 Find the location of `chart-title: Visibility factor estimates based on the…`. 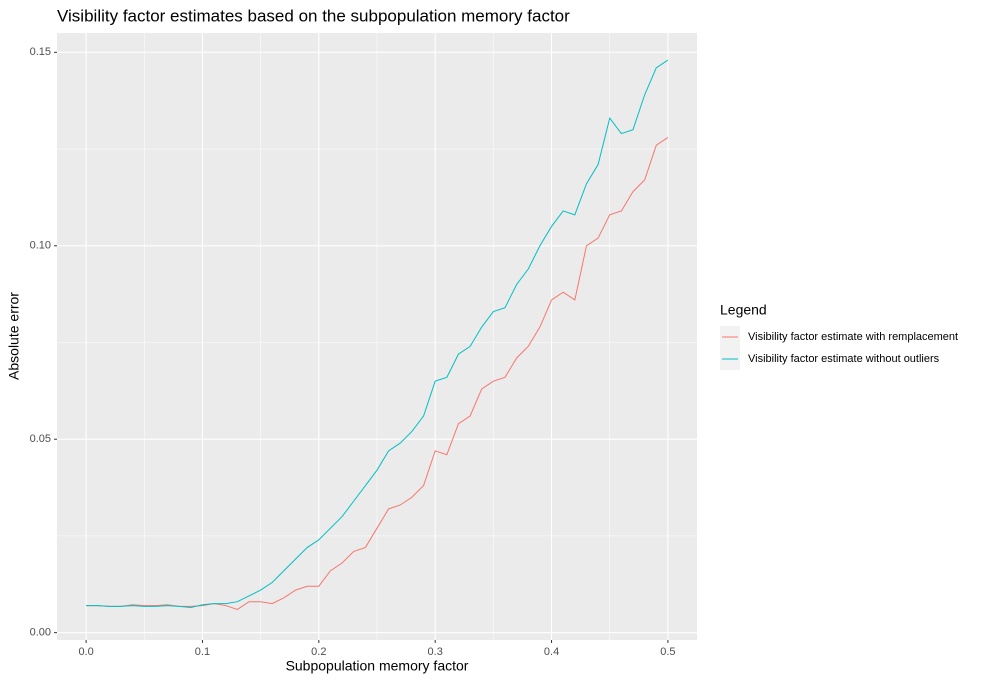

chart-title: Visibility factor estimates based on the… is located at coordinates (313, 15).